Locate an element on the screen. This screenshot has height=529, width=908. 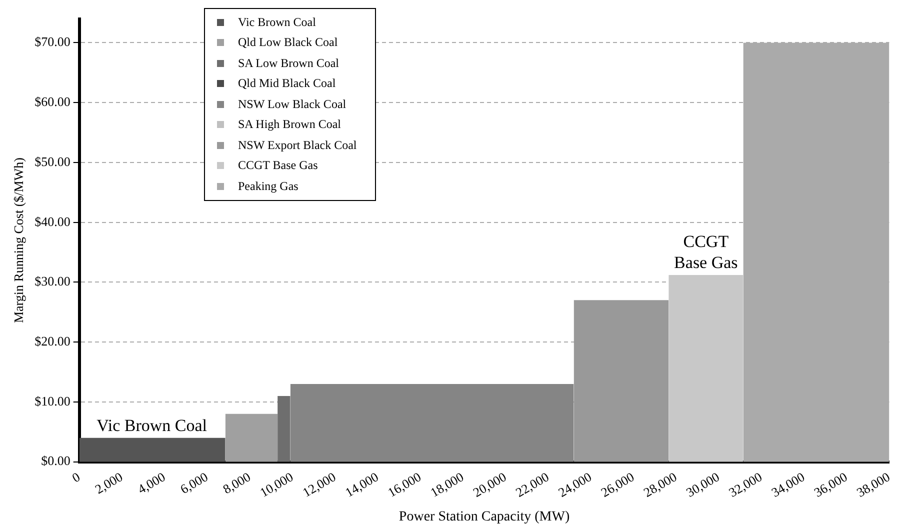
y-tick-label: $50.00 is located at coordinates (52, 161).